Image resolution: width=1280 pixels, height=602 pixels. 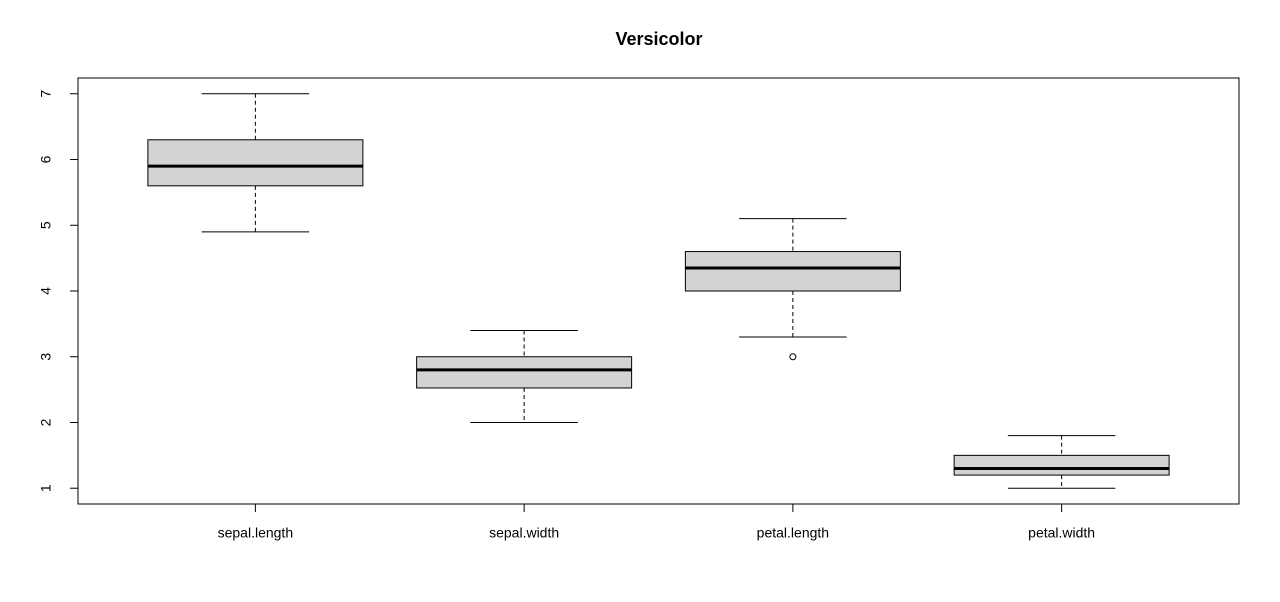 I want to click on y-tick-label: 4, so click(x=46, y=291).